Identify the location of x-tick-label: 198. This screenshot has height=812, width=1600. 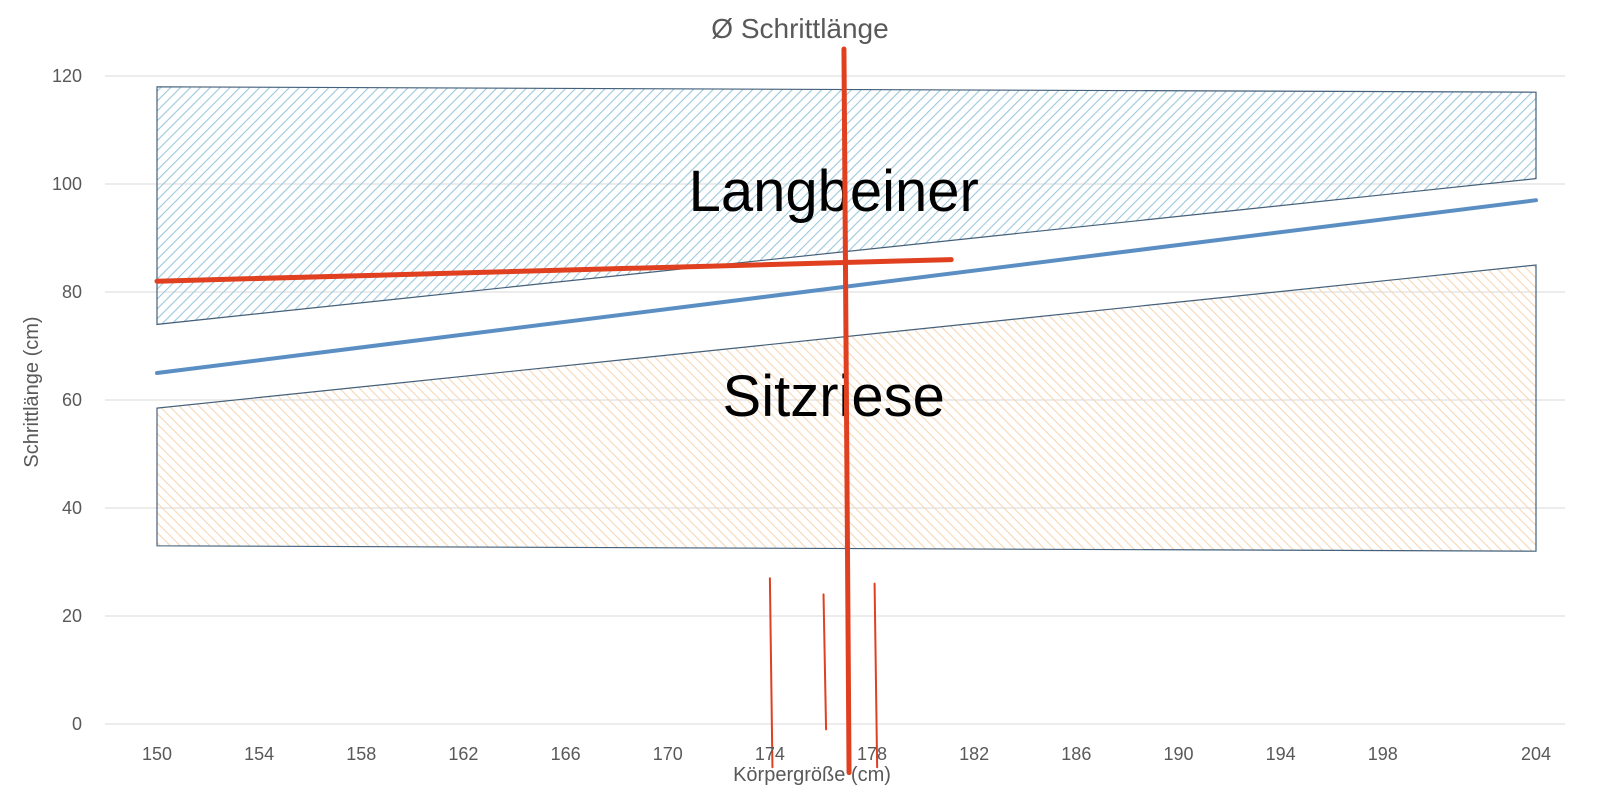
(1383, 754).